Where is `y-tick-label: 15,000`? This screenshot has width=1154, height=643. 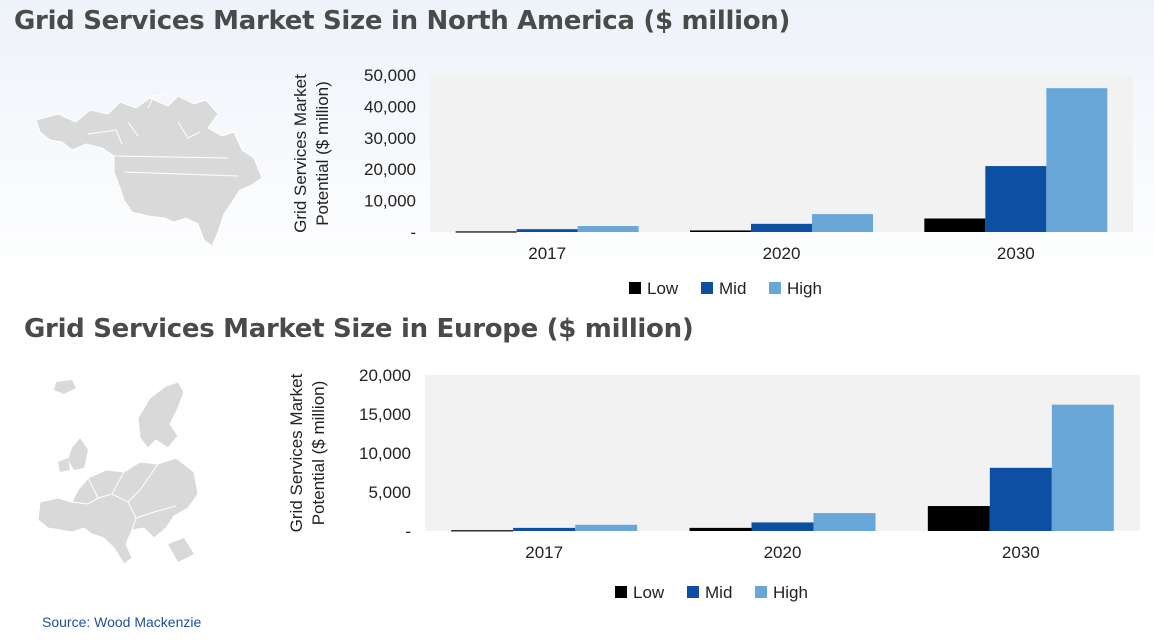
y-tick-label: 15,000 is located at coordinates (385, 414).